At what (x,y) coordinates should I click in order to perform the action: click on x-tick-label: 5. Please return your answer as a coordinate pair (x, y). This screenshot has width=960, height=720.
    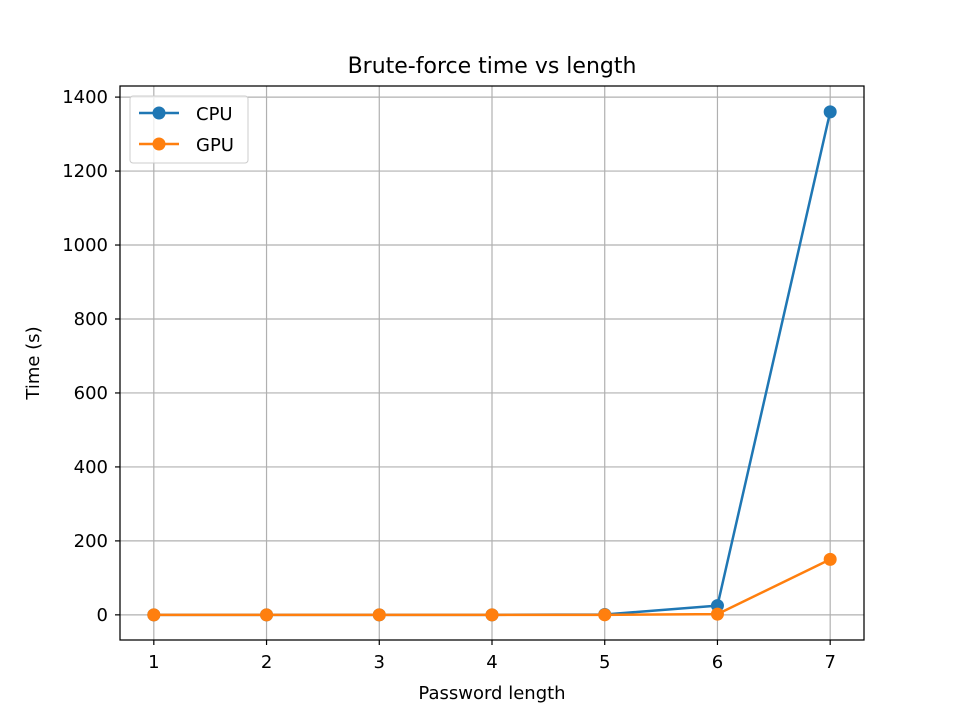
    Looking at the image, I should click on (604, 662).